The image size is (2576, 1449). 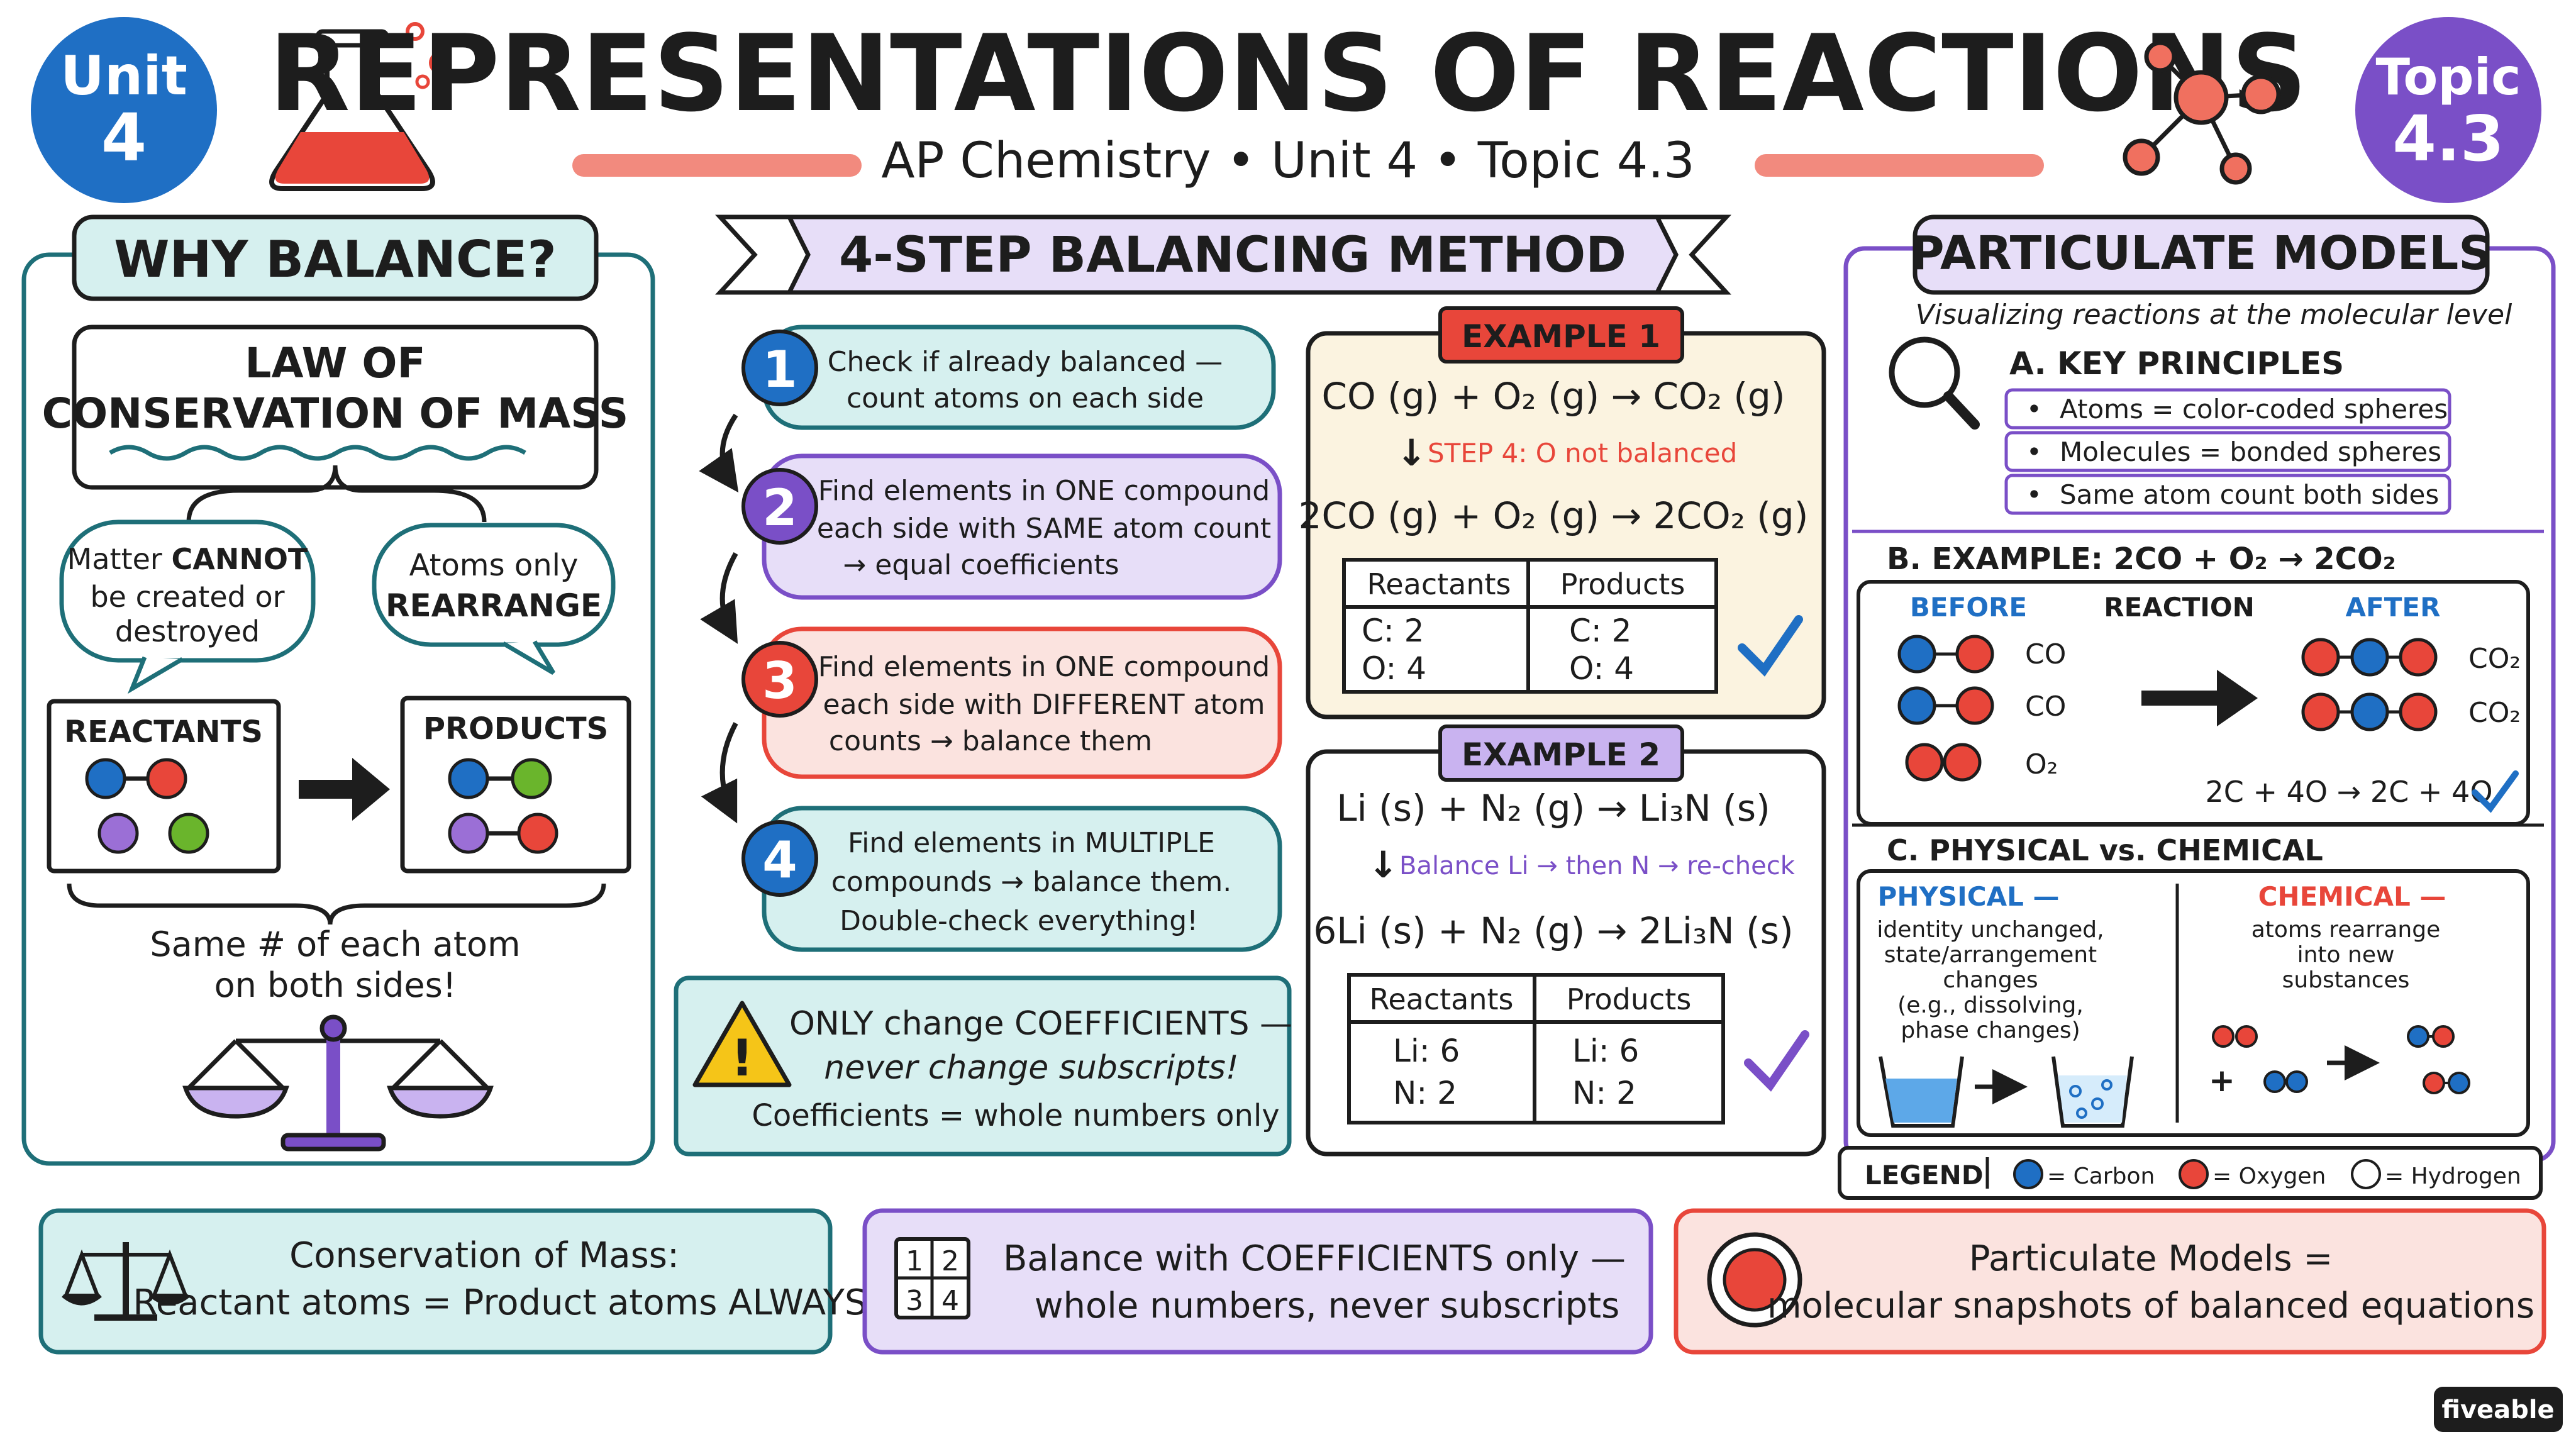 I want to click on why-title: WHY BALANCE?, so click(x=335, y=259).